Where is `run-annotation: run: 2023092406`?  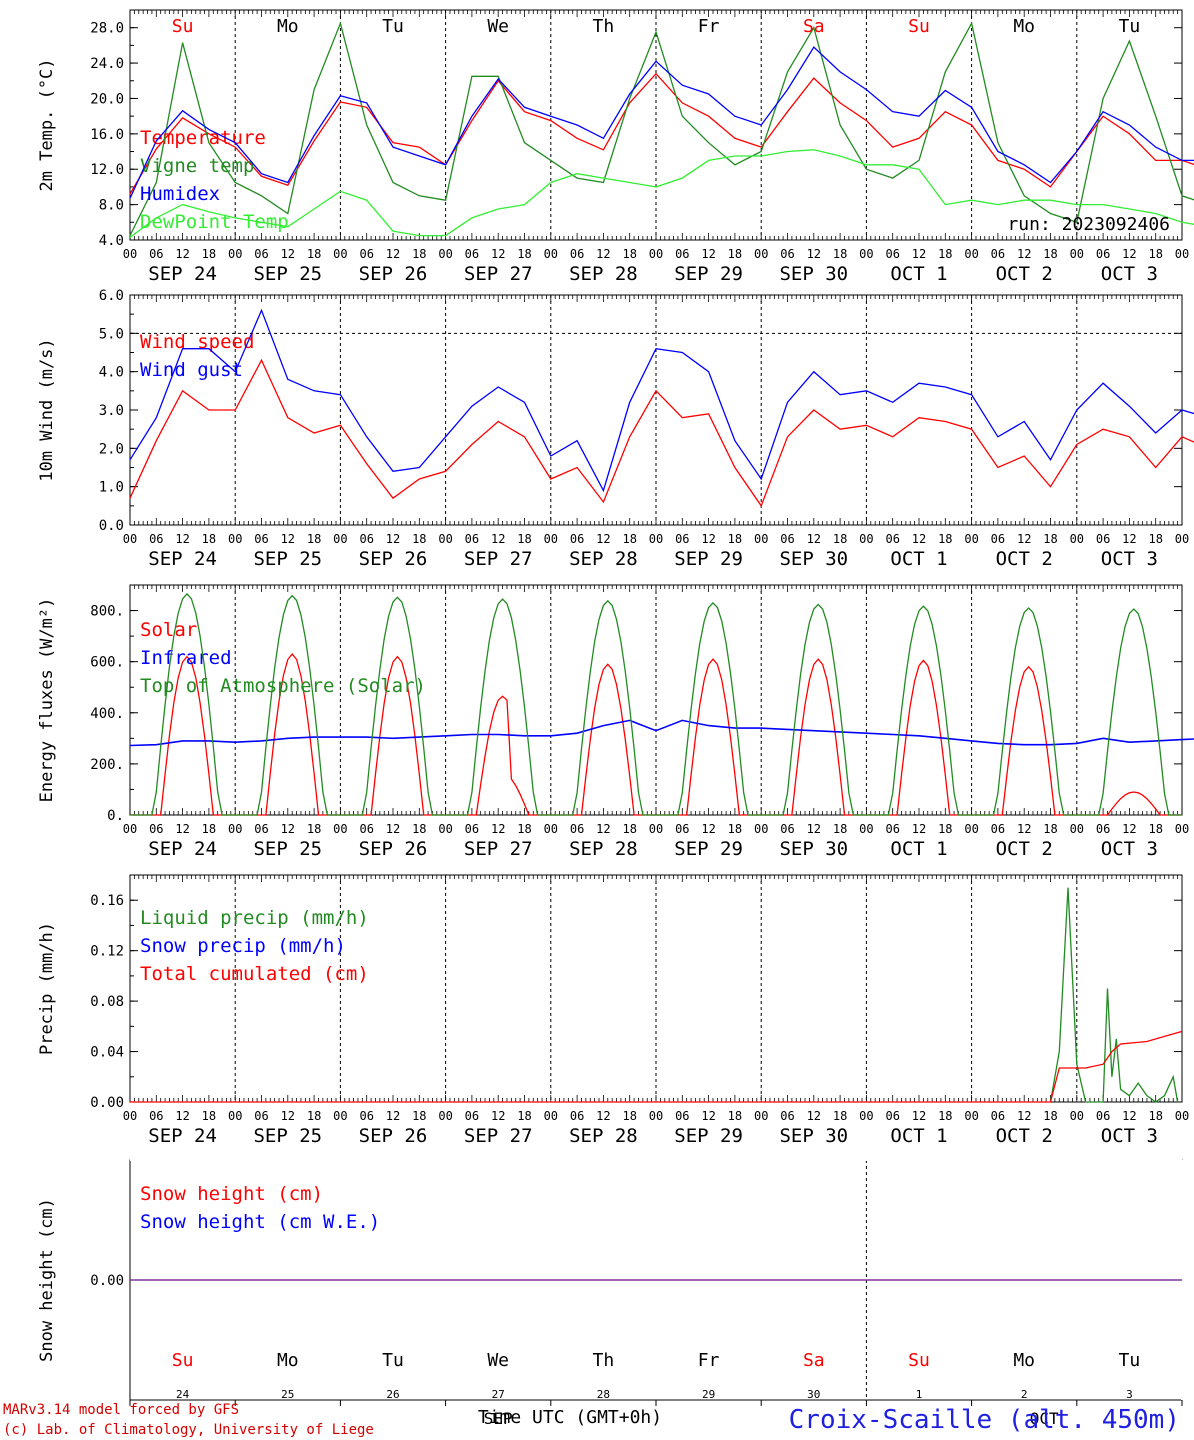
run-annotation: run: 2023092406 is located at coordinates (1088, 224).